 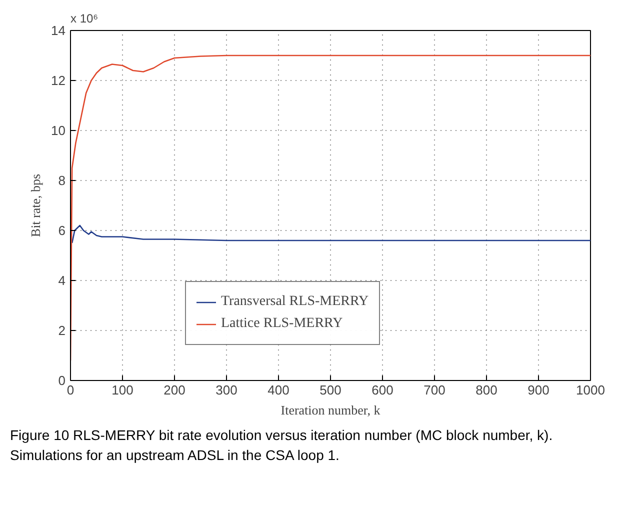 I want to click on y-tick-label: 6, so click(x=62, y=230).